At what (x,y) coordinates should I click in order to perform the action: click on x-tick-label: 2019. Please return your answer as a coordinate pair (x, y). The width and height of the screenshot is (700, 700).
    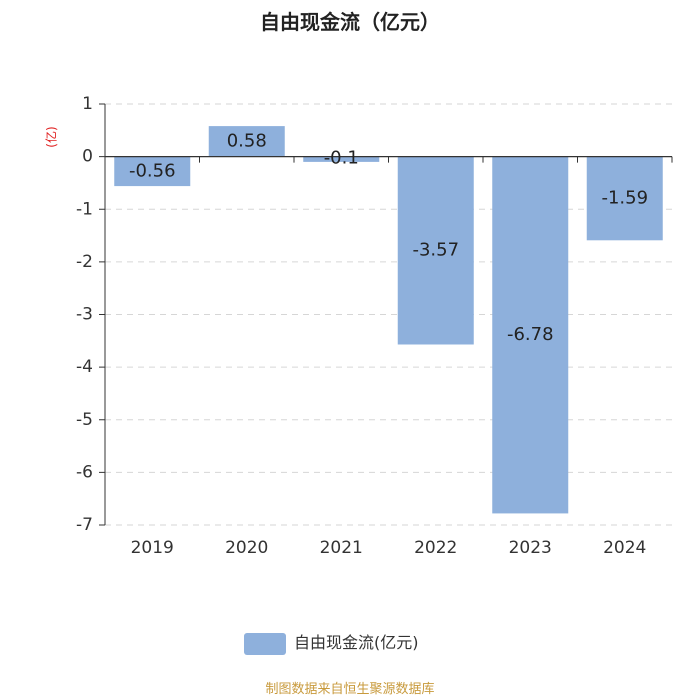
    Looking at the image, I should click on (152, 548).